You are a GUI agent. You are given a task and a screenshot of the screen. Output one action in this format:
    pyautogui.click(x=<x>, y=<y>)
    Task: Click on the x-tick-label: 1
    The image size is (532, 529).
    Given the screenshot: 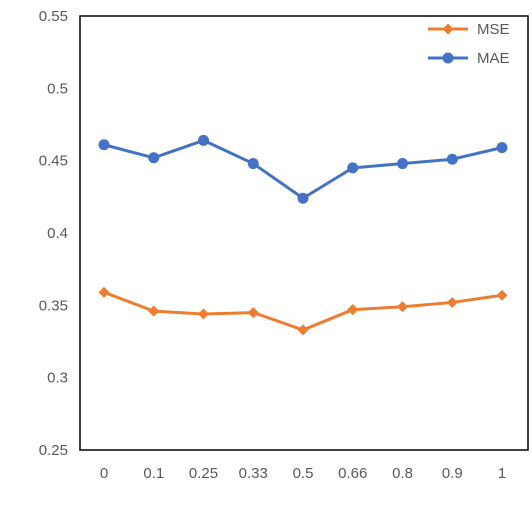 What is the action you would take?
    pyautogui.click(x=502, y=473)
    